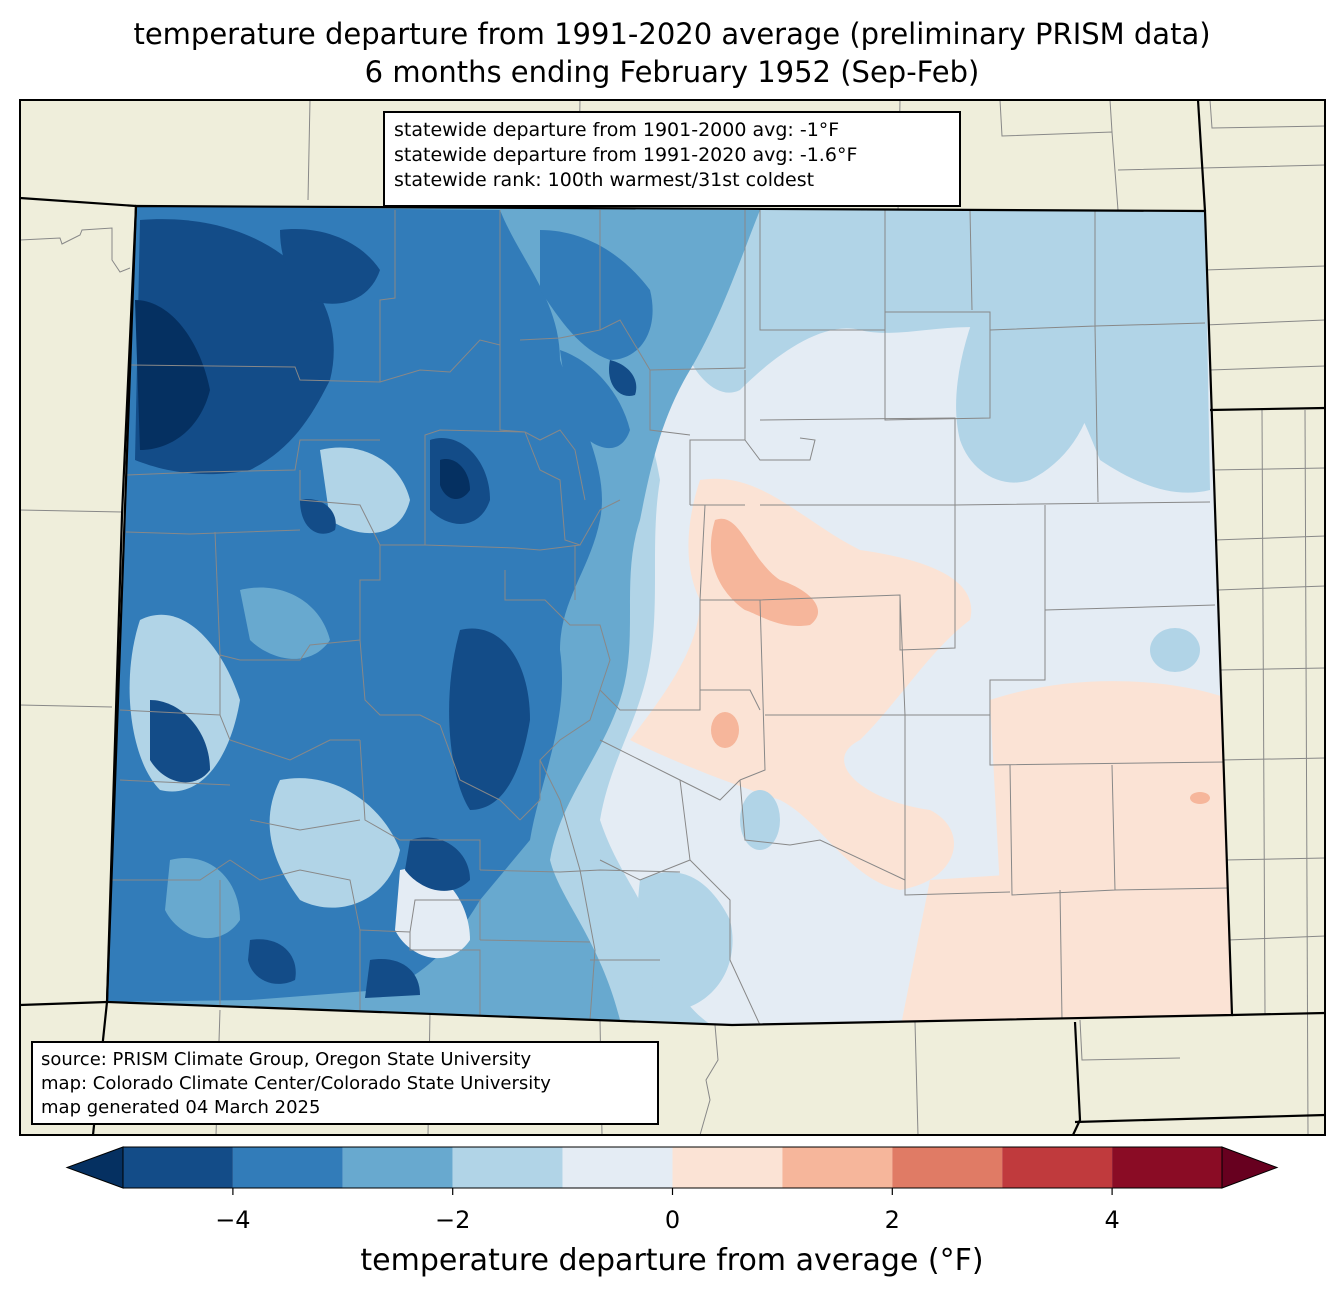  What do you see at coordinates (233, 1220) in the screenshot?
I see `colorbar-tick-label: −4` at bounding box center [233, 1220].